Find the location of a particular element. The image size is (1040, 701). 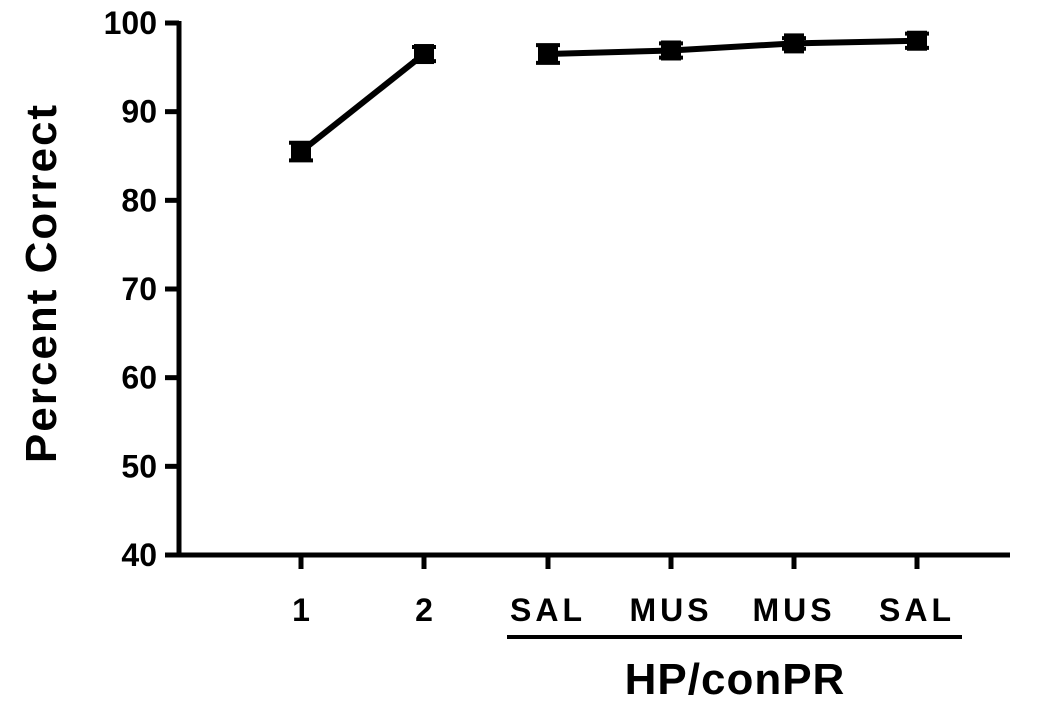

y-ticks: 40 50 60 70 80 90 100 is located at coordinates (141, 289).